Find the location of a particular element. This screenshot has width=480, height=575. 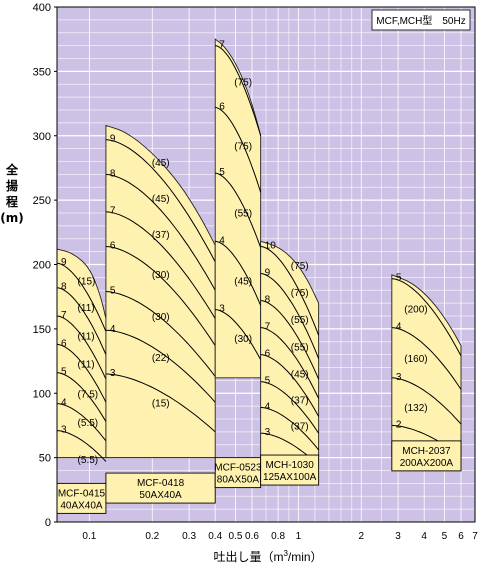

stage-label: 9 is located at coordinates (64, 262).